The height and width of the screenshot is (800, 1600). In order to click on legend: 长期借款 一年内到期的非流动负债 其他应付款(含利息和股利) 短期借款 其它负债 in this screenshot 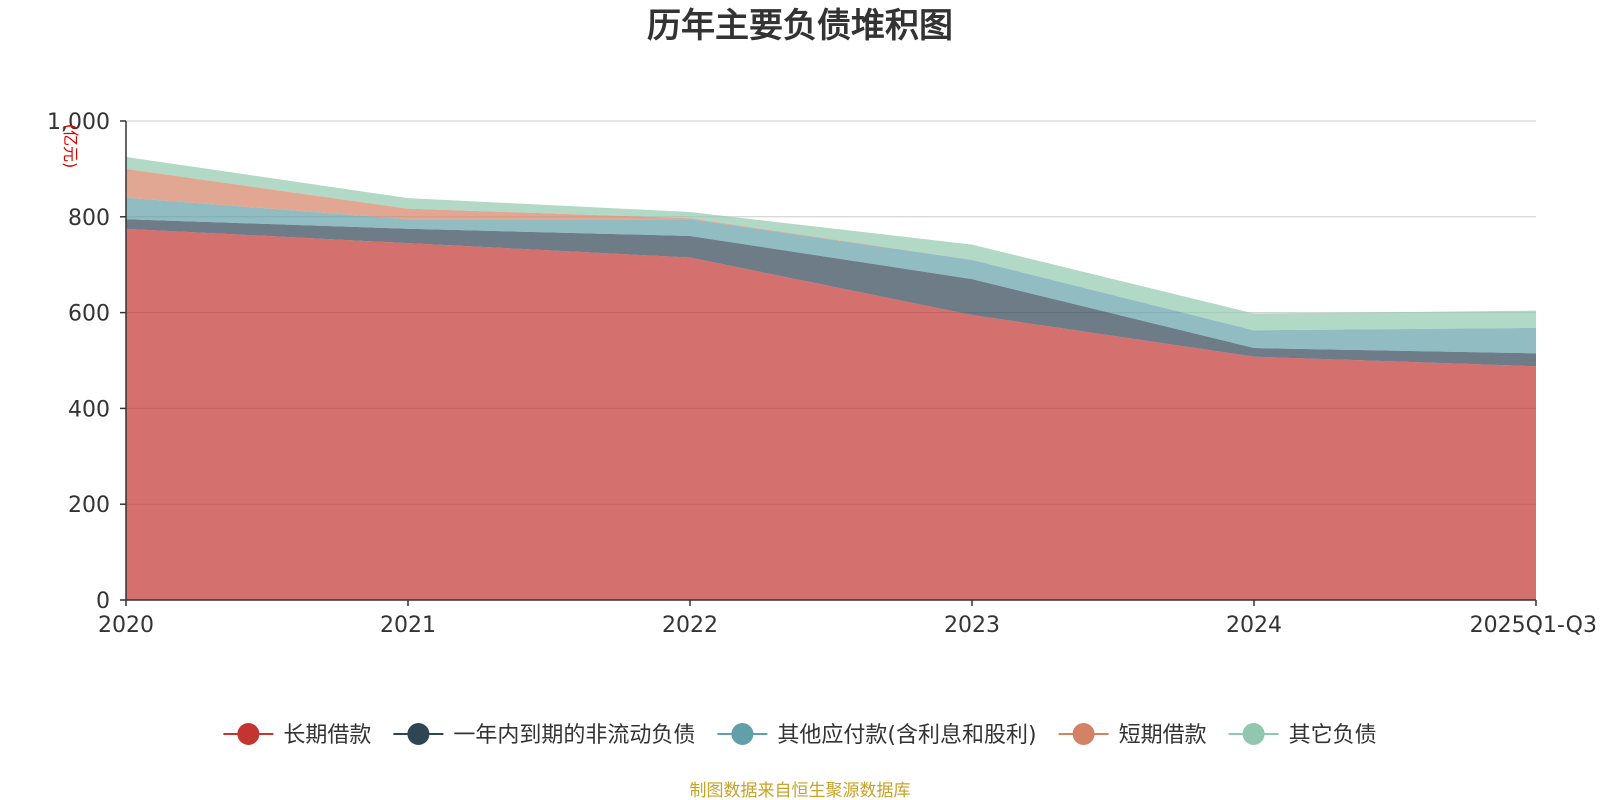, I will do `click(800, 735)`.